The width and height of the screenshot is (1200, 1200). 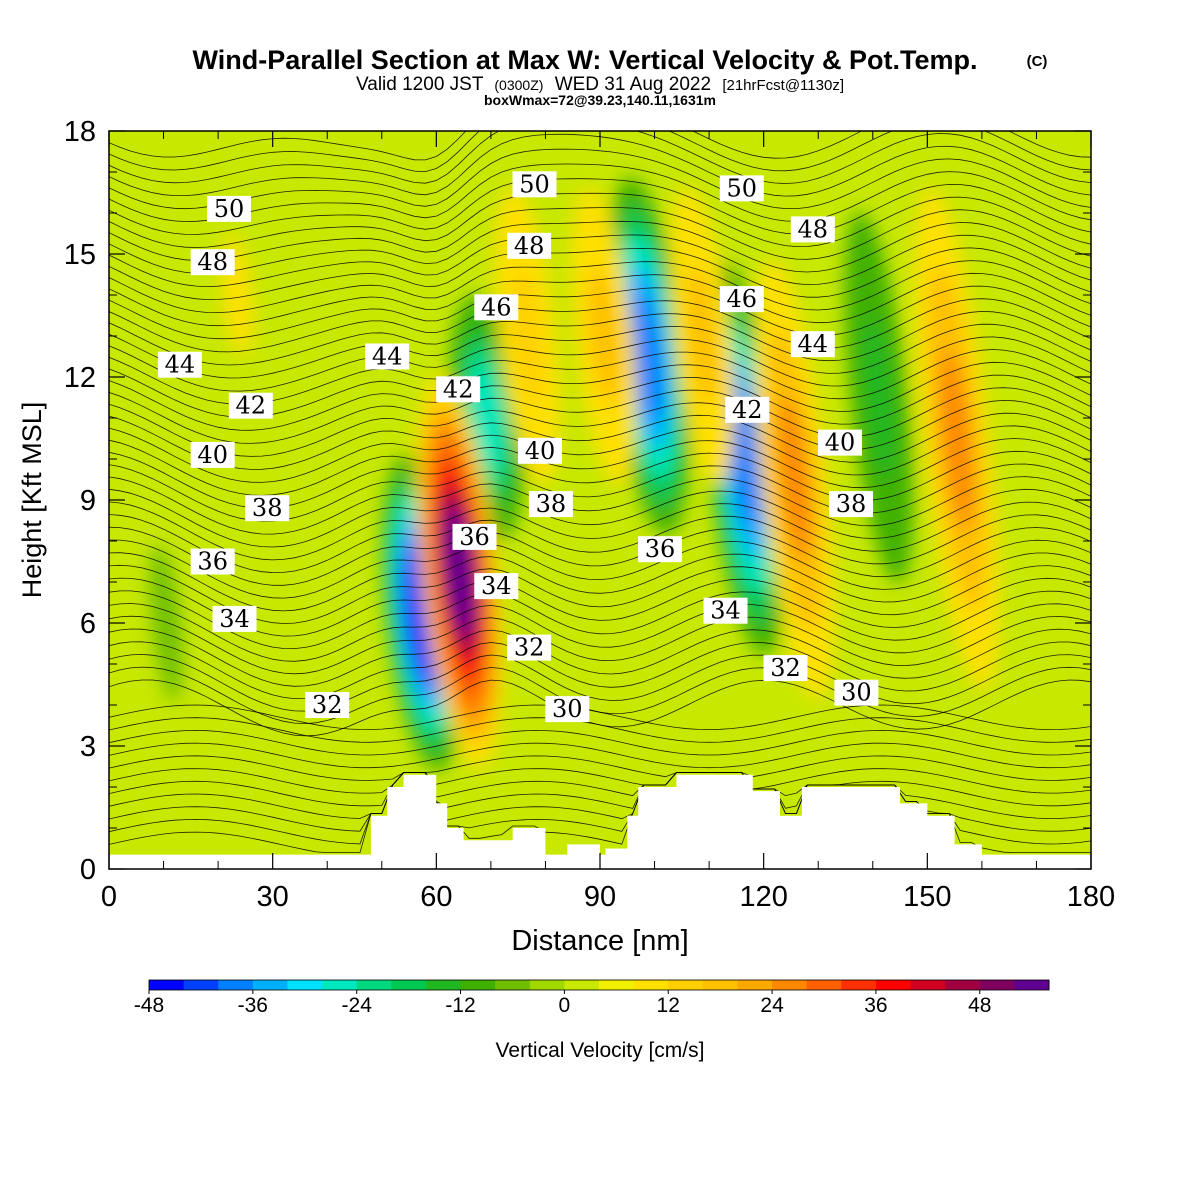 I want to click on x-axis-label: Distance [nm], so click(x=599, y=941).